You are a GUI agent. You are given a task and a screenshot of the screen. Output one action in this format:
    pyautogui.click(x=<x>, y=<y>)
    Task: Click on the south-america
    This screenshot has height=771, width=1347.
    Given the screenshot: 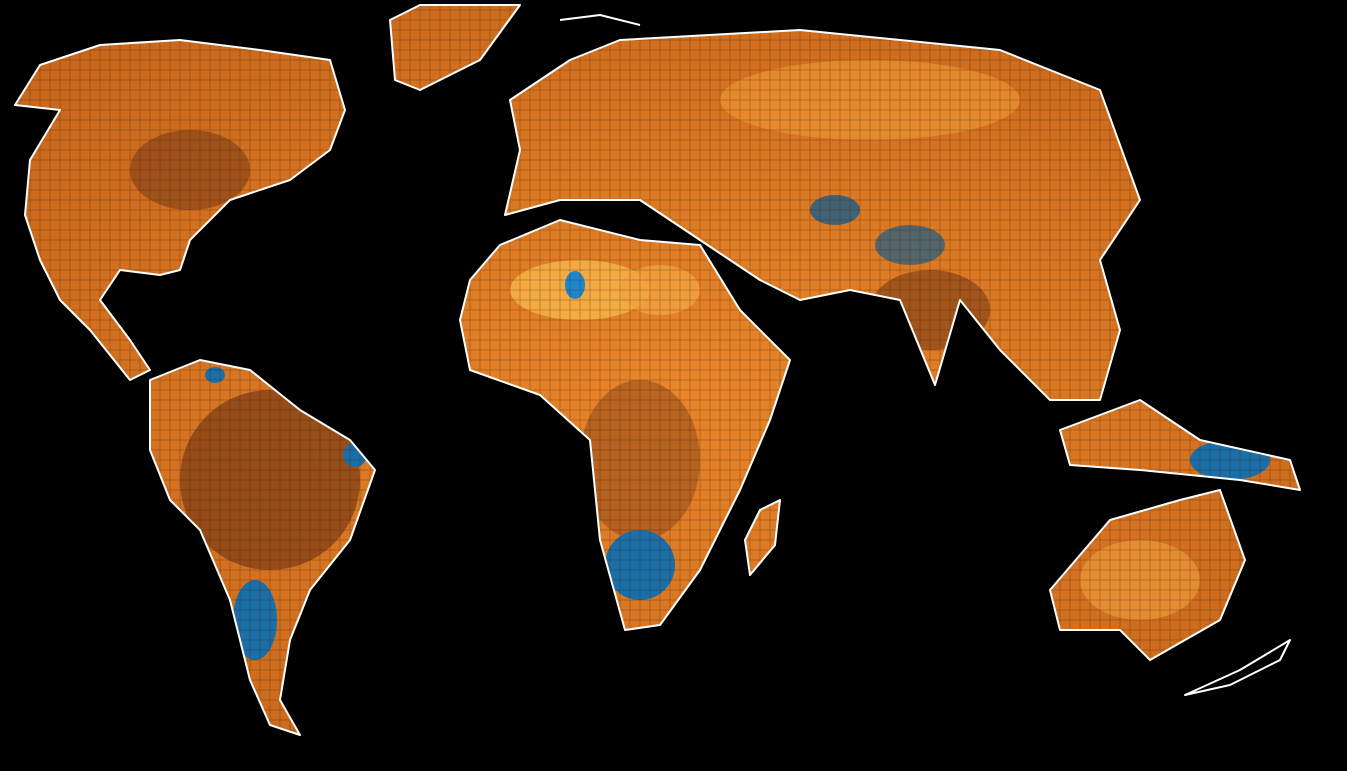 What is the action you would take?
    pyautogui.click(x=262, y=547)
    